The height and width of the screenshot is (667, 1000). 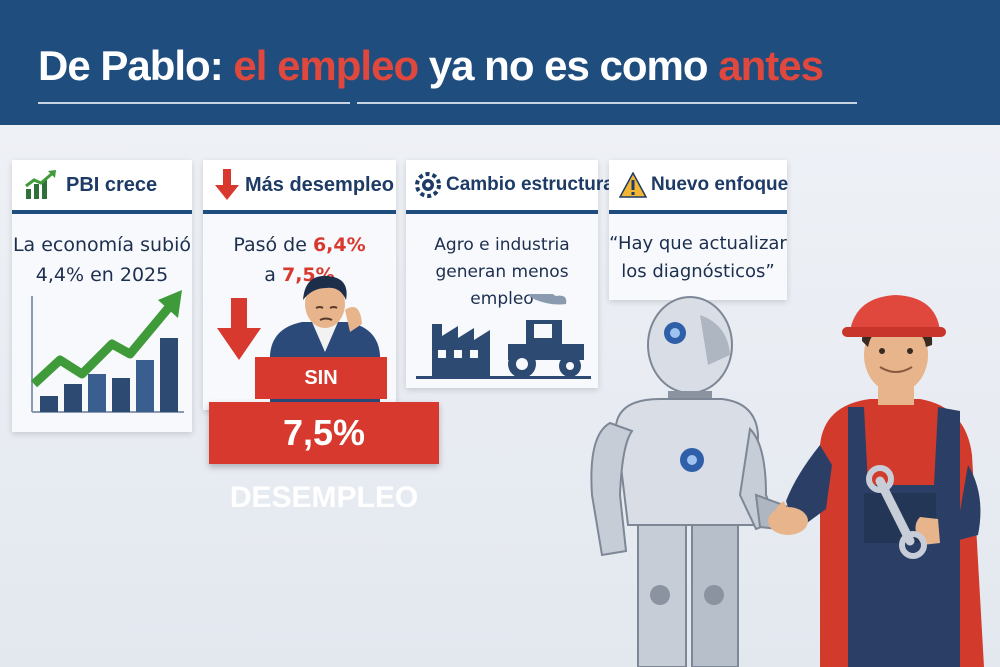 I want to click on warning-icon, so click(x=633, y=185).